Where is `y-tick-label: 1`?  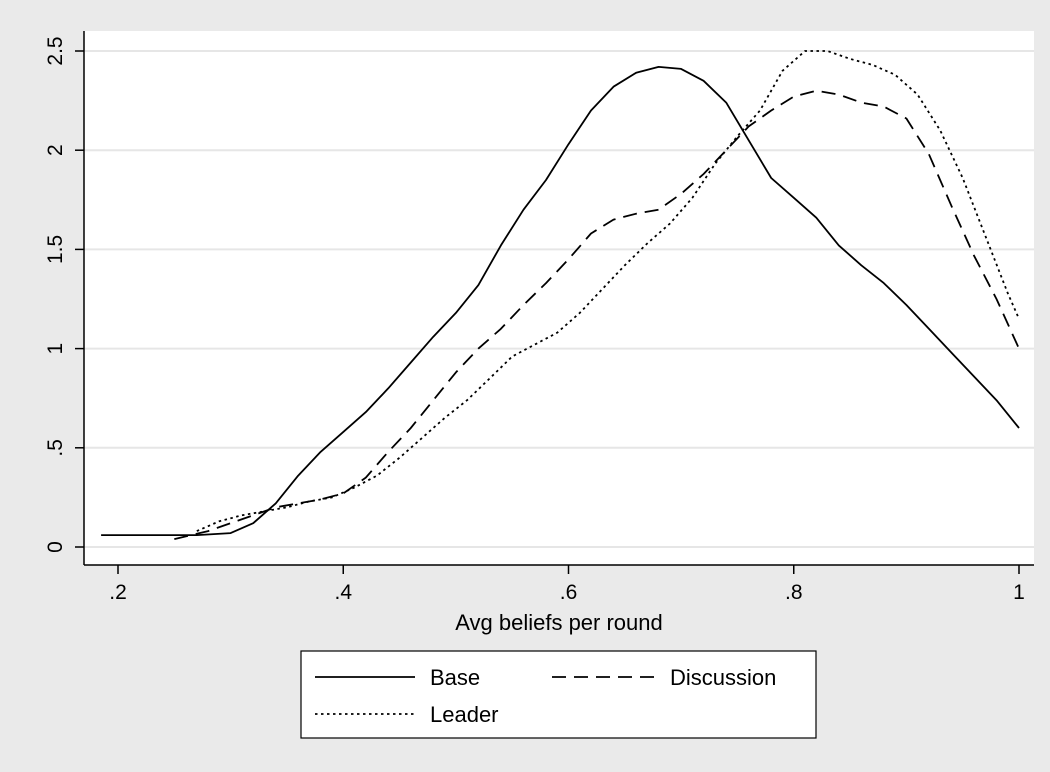 y-tick-label: 1 is located at coordinates (55, 349).